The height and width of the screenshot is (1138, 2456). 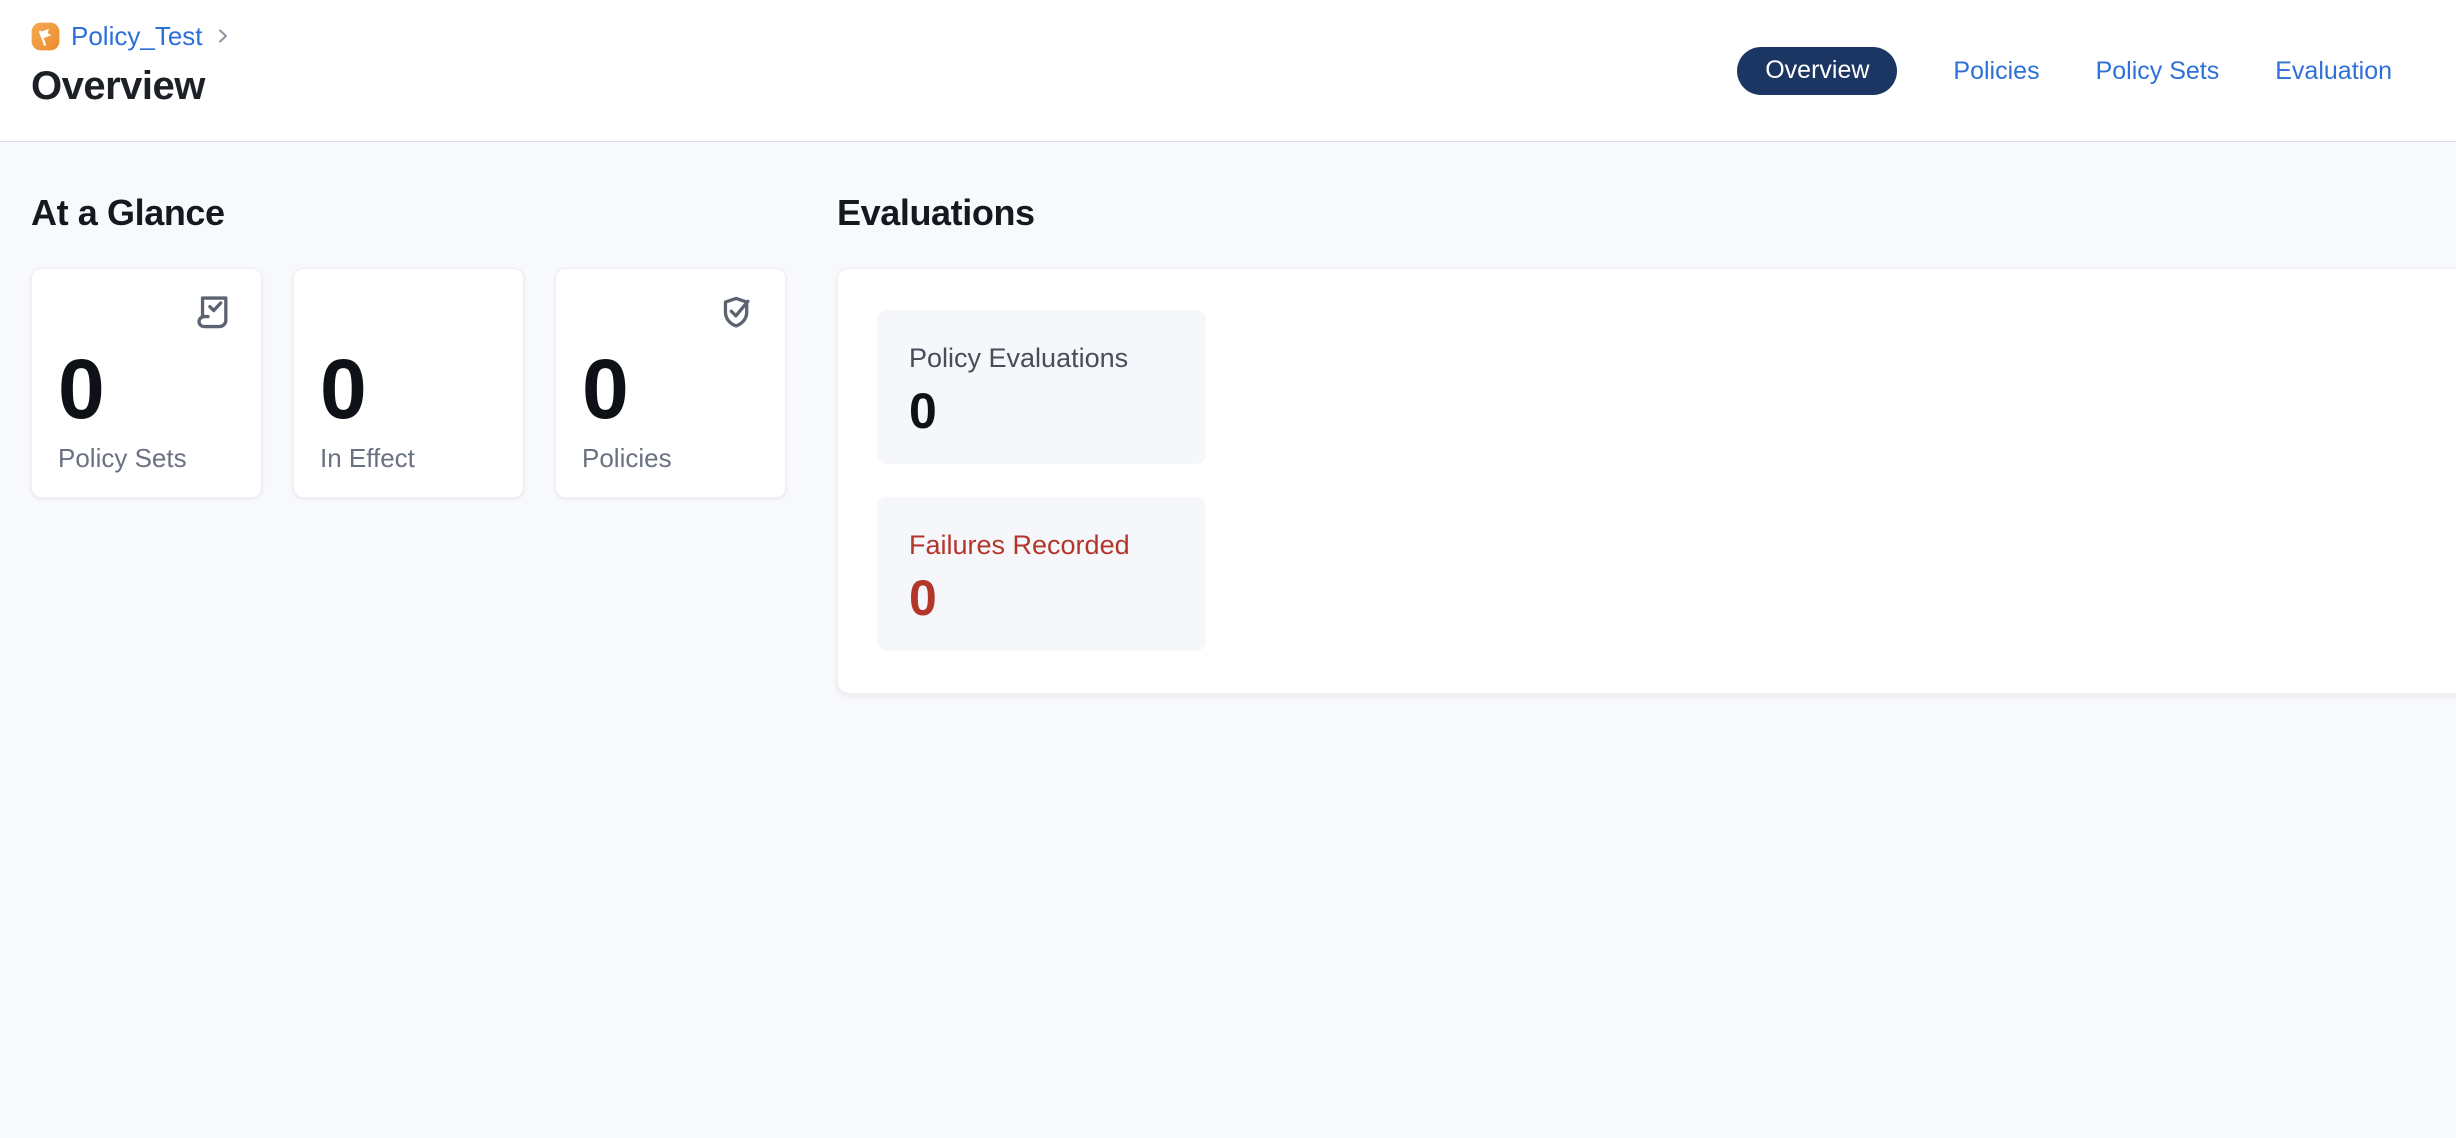 I want to click on chevron-right-icon, so click(x=222, y=36).